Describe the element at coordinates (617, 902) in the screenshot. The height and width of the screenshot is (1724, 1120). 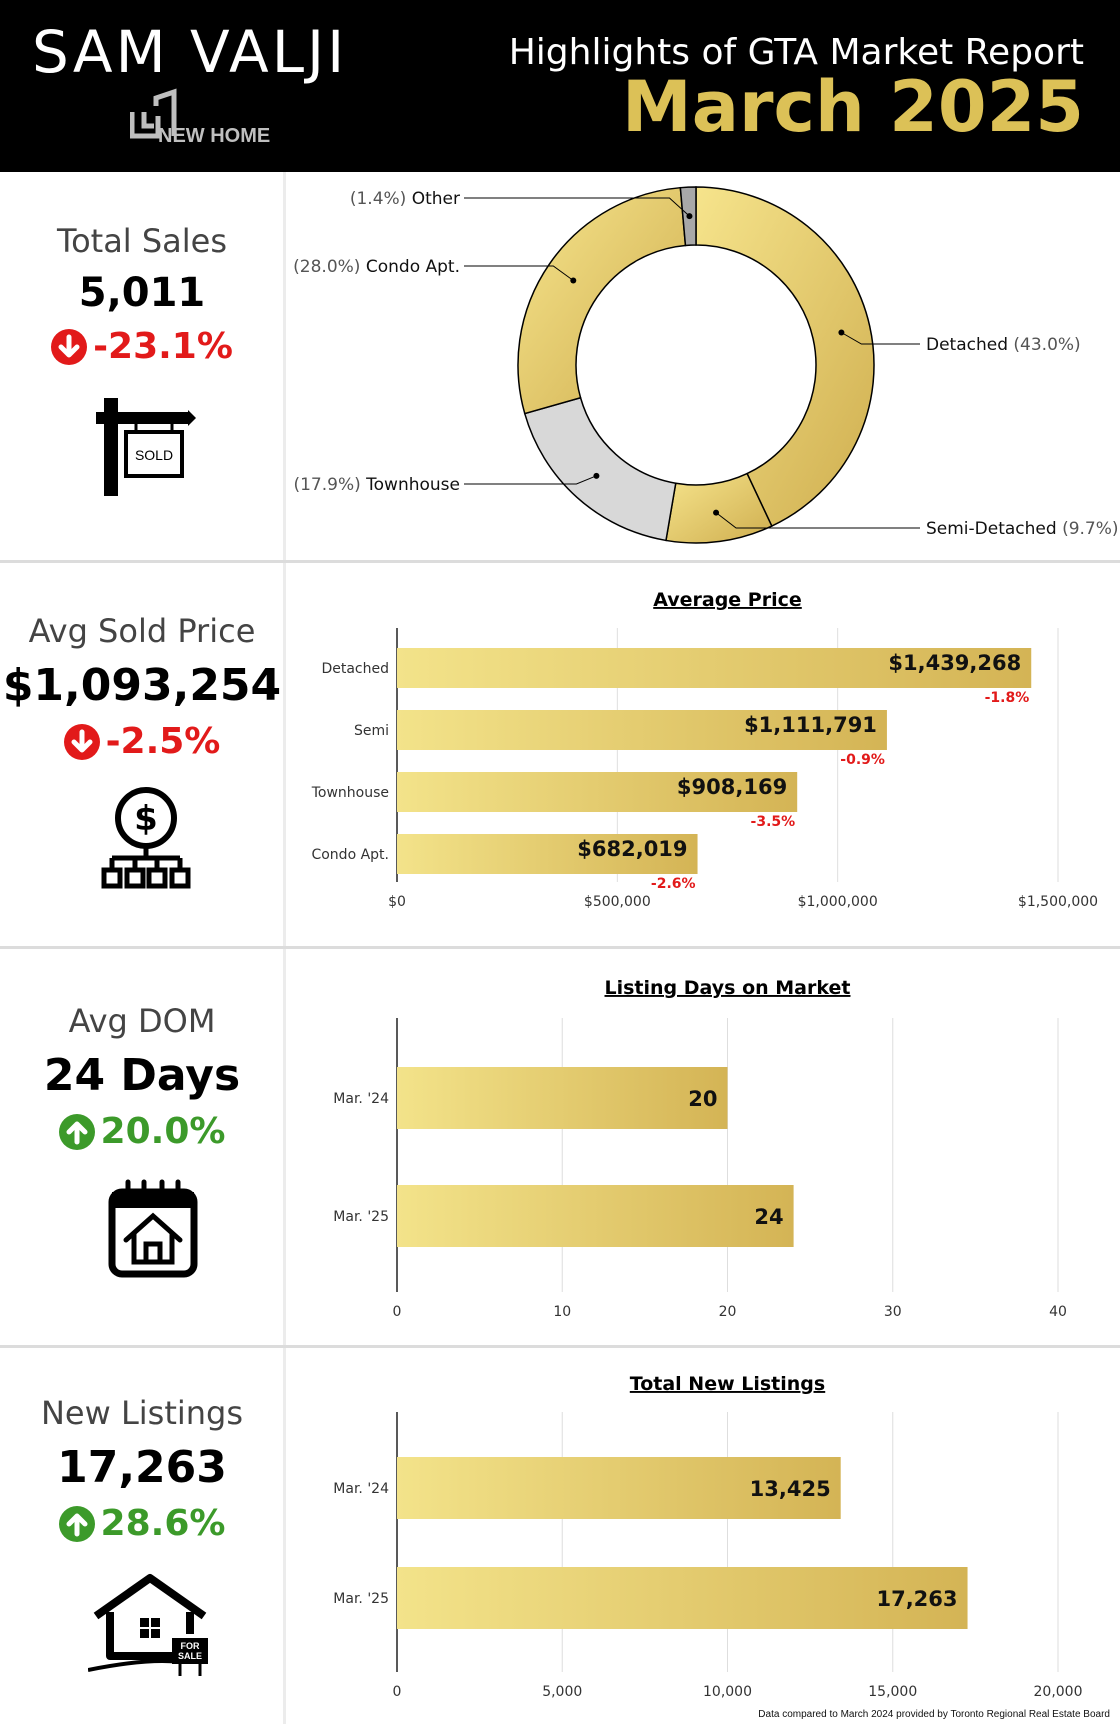
I see `x-tick-label: $500,000` at that location.